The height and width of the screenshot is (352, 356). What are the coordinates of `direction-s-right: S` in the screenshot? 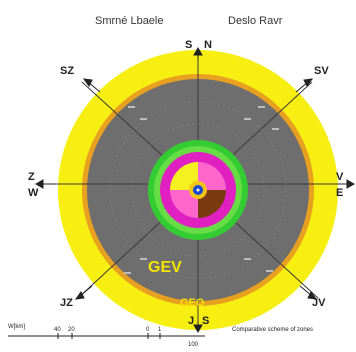 It's located at (205, 321).